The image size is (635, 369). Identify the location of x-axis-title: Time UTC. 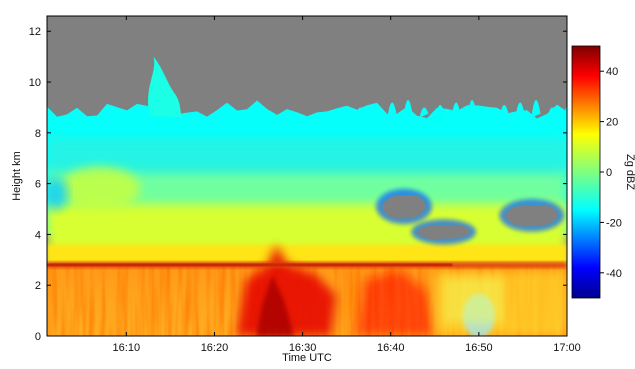
(307, 358).